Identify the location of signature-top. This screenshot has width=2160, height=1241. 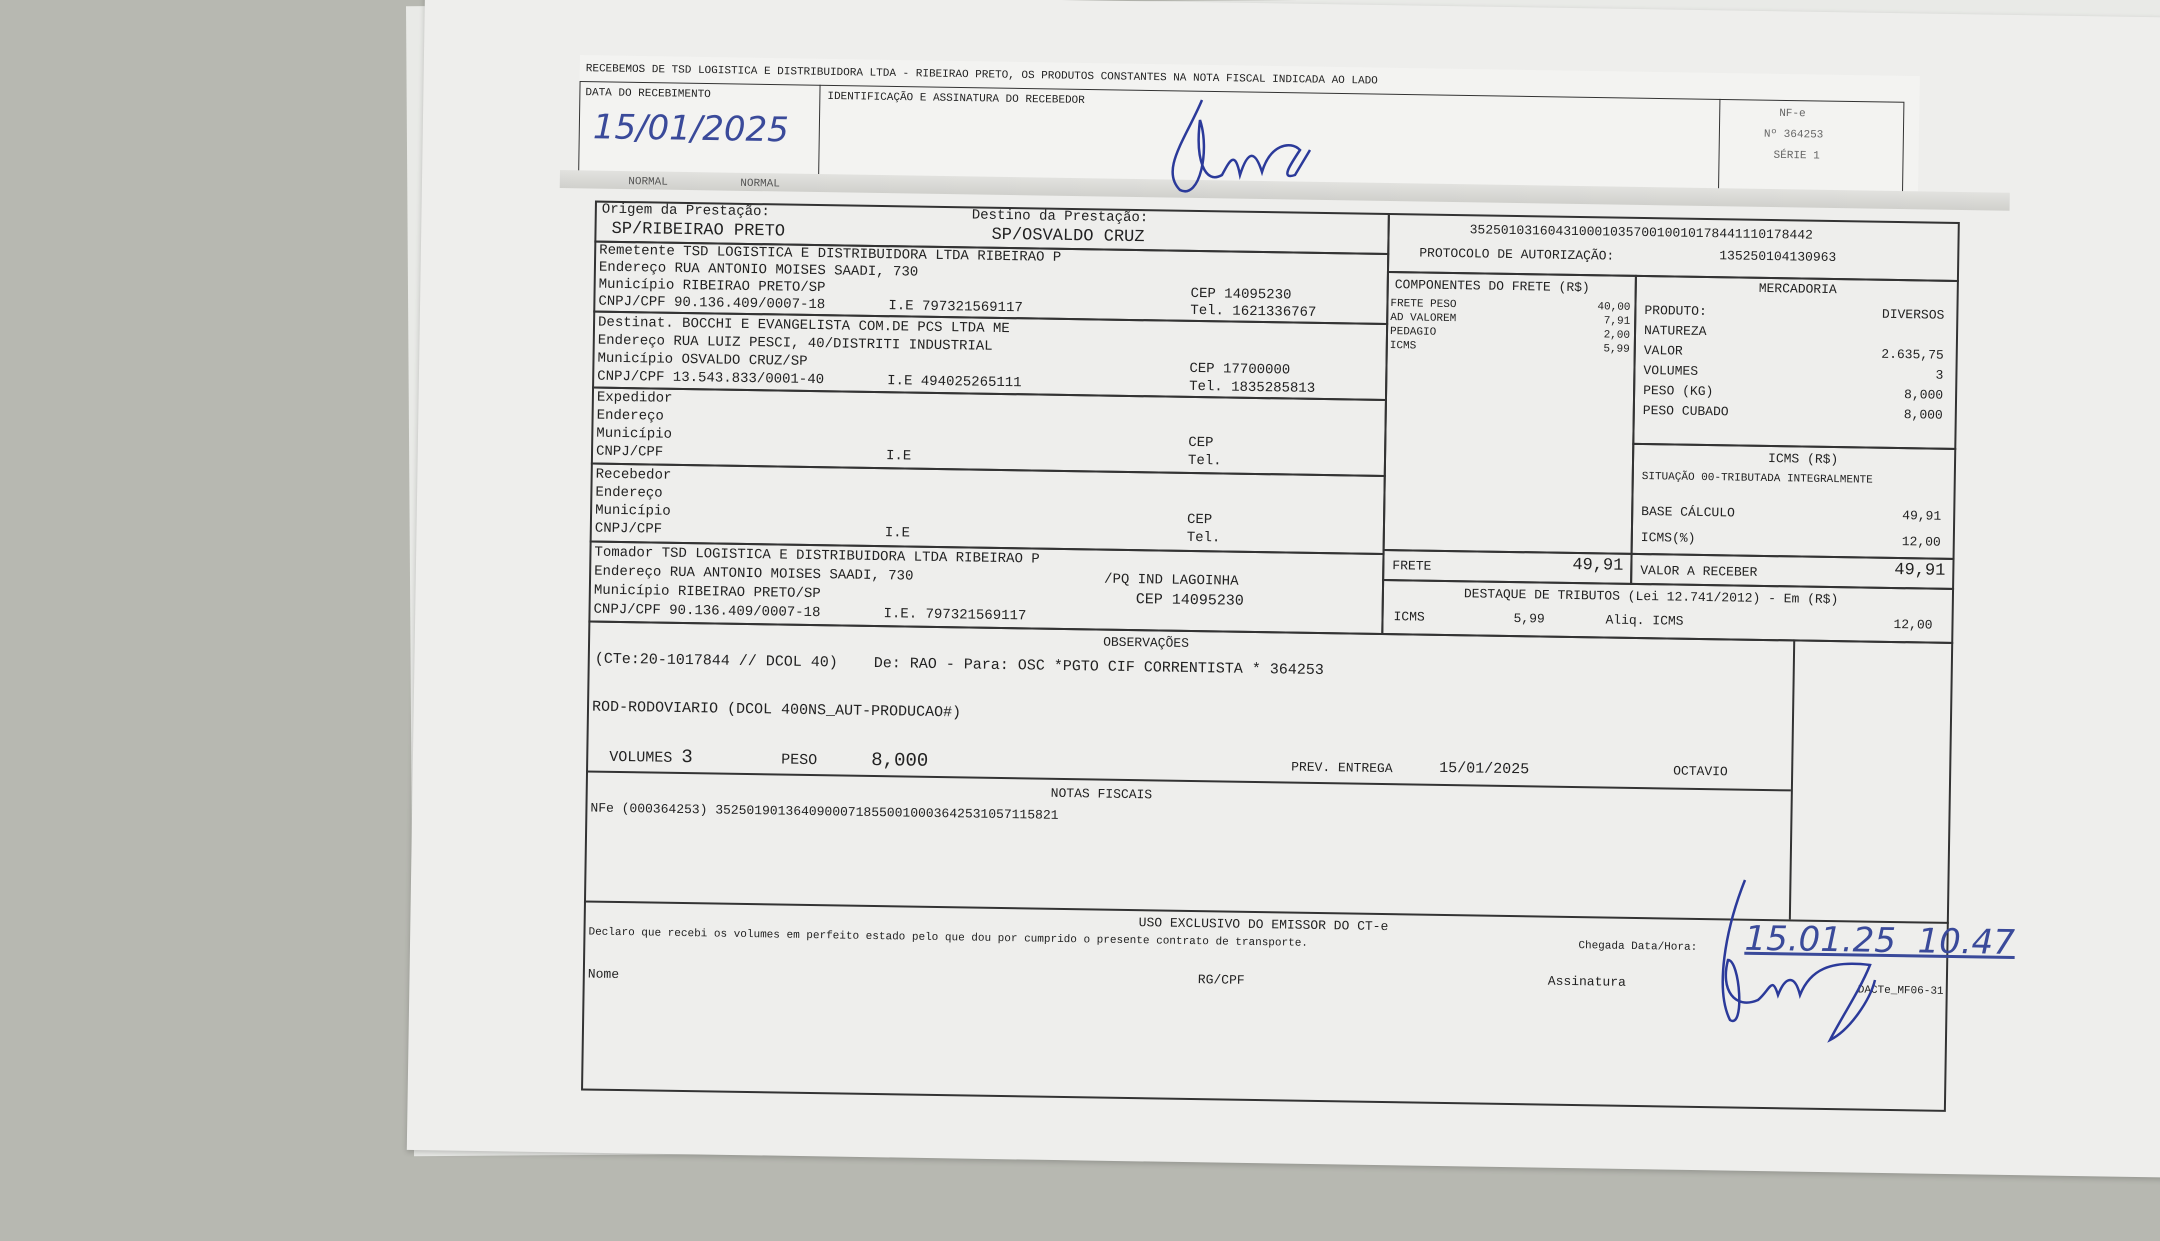
(1241, 146).